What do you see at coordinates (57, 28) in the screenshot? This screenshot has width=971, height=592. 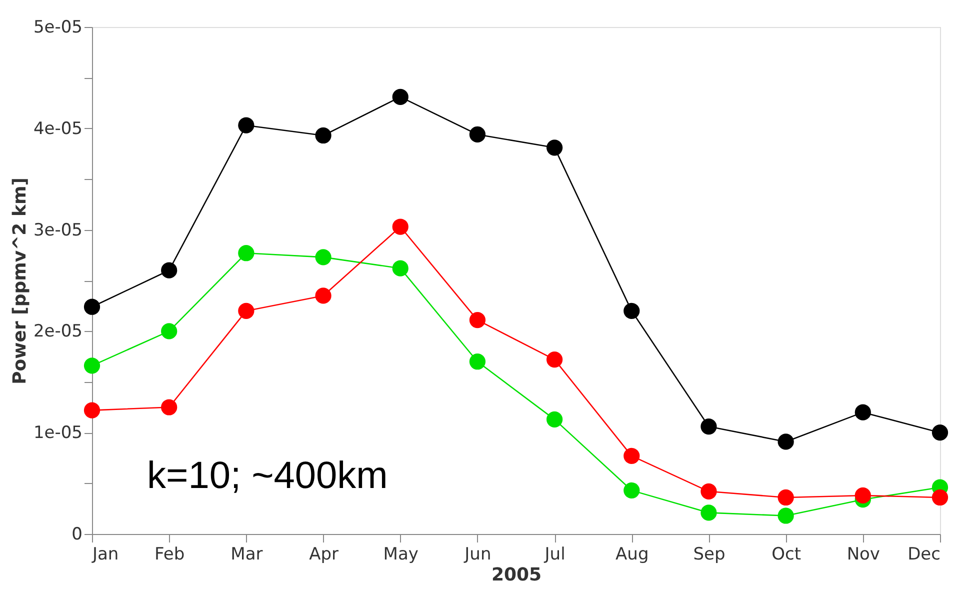 I see `y-tick-label: 5e-05` at bounding box center [57, 28].